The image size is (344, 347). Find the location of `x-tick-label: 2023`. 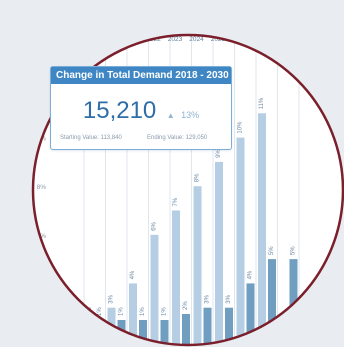

x-tick-label: 2023 is located at coordinates (175, 39).